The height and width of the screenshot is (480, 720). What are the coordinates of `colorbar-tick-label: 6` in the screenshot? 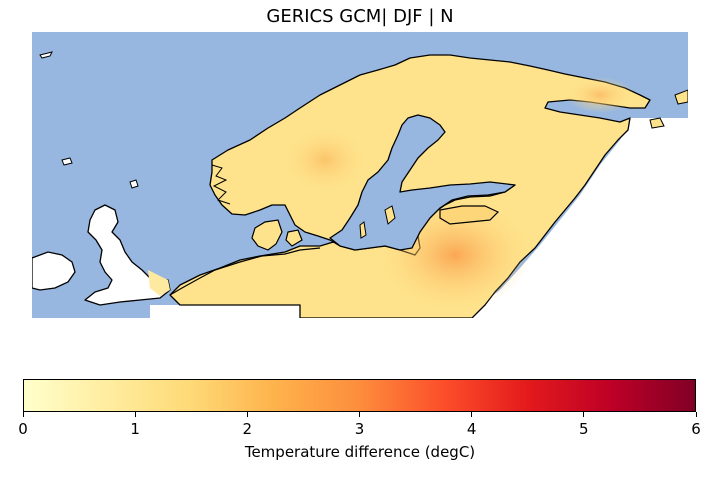 It's located at (696, 429).